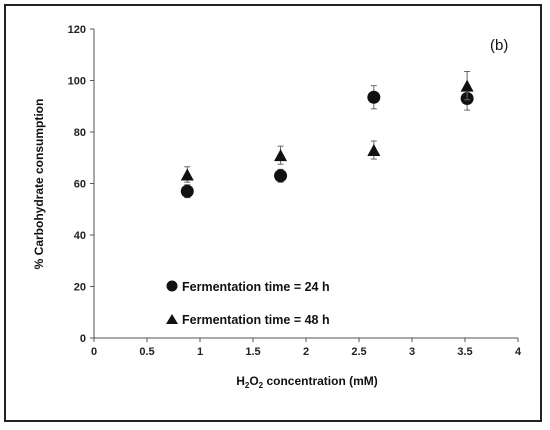  I want to click on x-title-mid: O, so click(253, 381).